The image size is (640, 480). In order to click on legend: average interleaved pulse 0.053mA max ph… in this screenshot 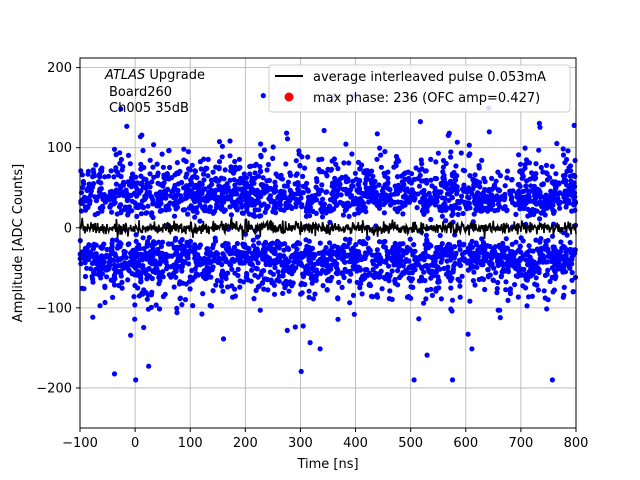, I will do `click(419, 88)`.